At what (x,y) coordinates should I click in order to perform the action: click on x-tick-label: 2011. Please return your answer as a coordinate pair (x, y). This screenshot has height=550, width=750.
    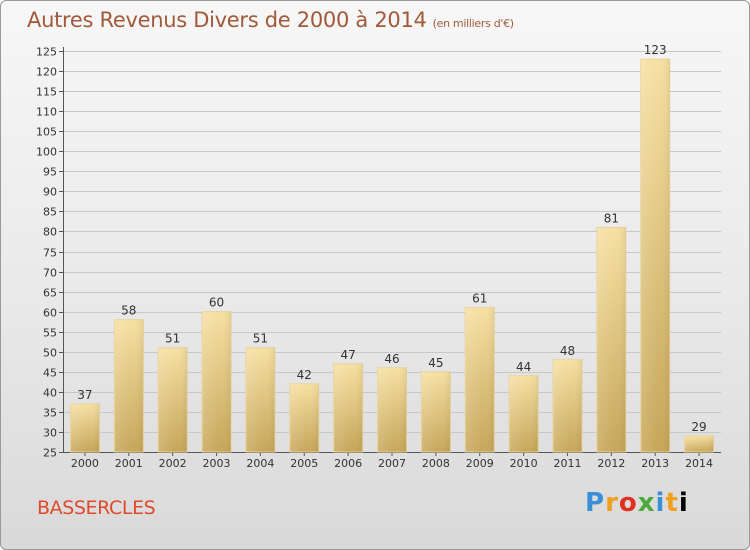
    Looking at the image, I should click on (567, 463).